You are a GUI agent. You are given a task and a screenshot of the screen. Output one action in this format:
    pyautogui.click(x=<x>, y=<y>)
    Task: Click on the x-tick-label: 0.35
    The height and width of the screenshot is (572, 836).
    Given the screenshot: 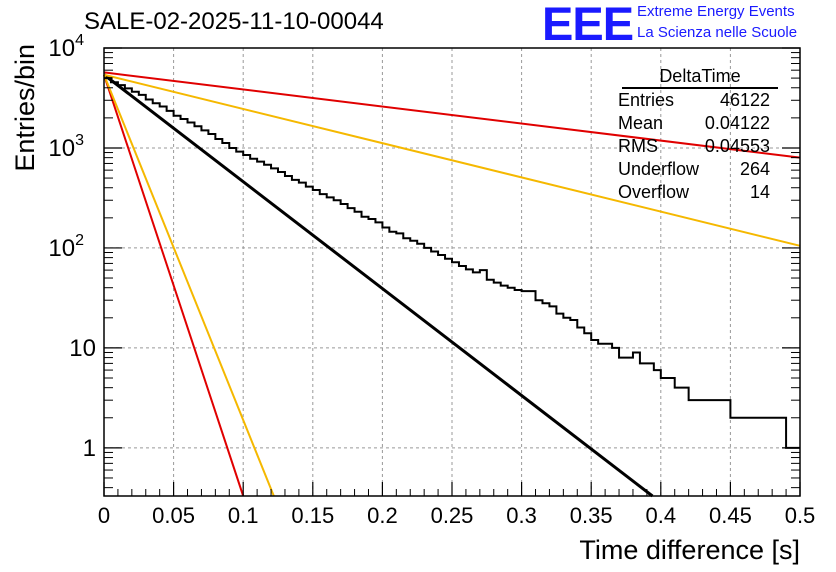 What is the action you would take?
    pyautogui.click(x=591, y=515)
    